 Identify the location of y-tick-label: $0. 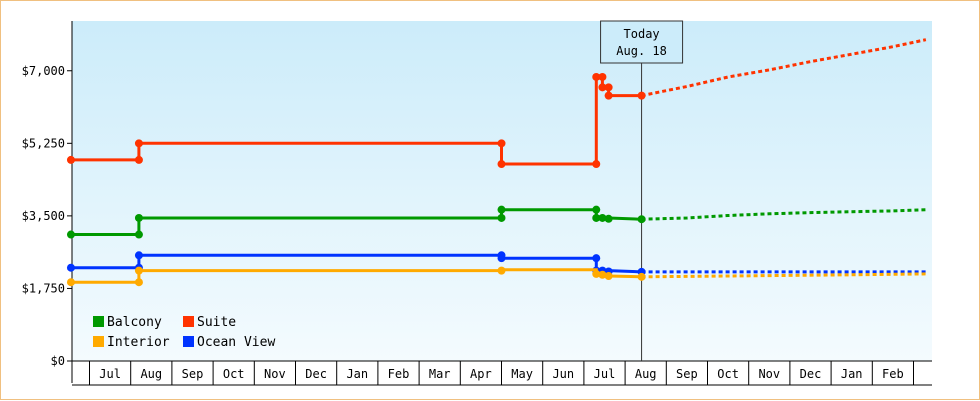
(58, 361).